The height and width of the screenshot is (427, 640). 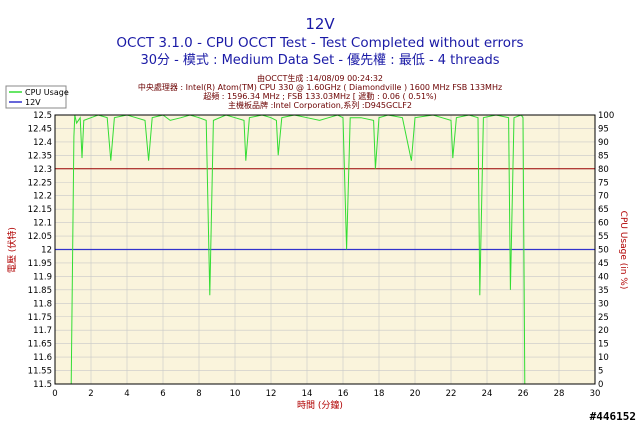 What do you see at coordinates (42, 304) in the screenshot?
I see `y-tick-label: 11.8` at bounding box center [42, 304].